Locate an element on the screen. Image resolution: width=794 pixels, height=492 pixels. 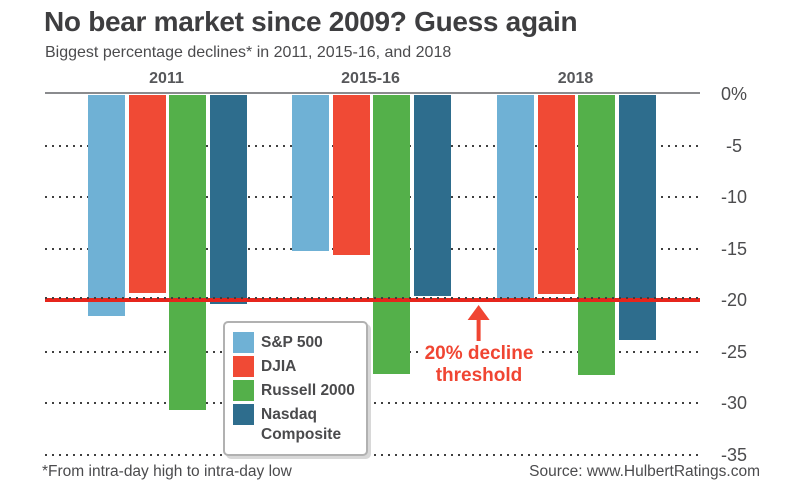
bar-2011-nasdaq-composite is located at coordinates (228, 200).